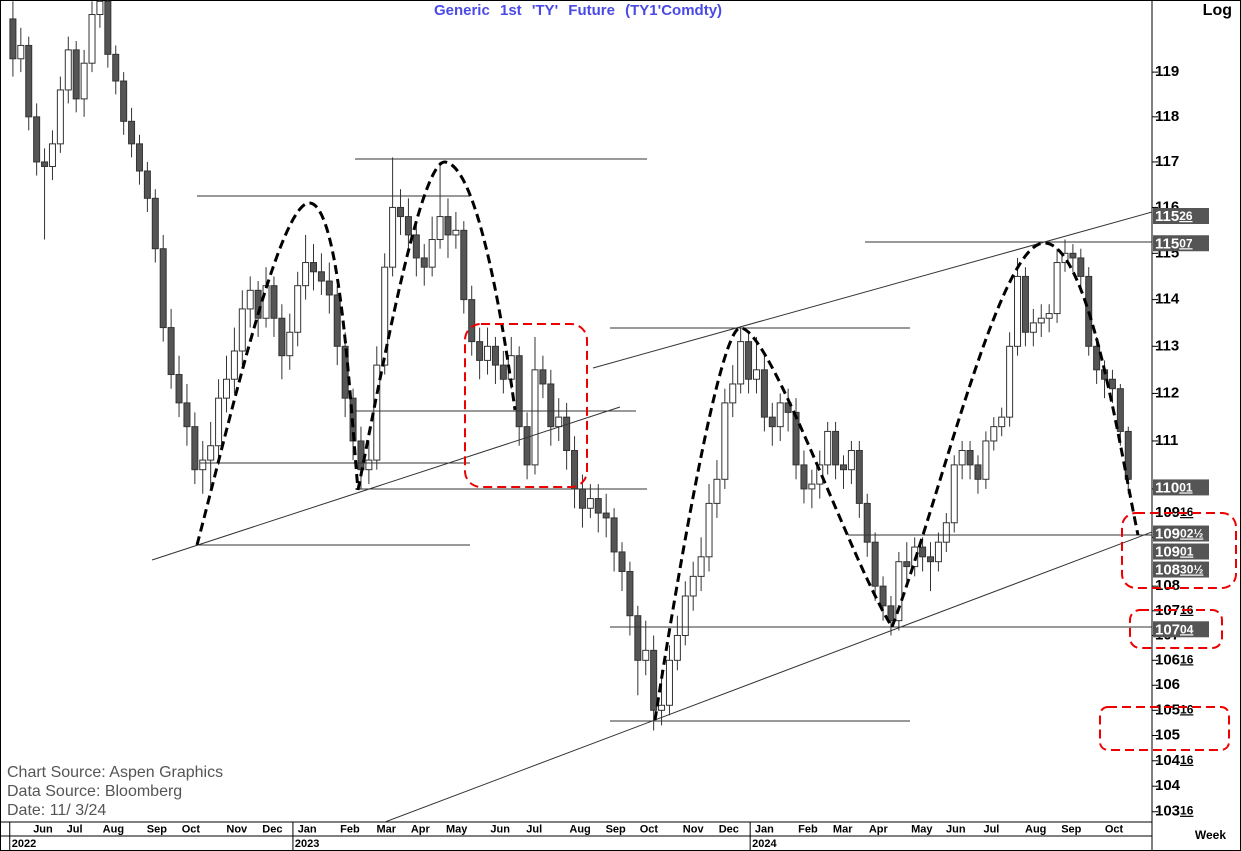  What do you see at coordinates (307, 829) in the screenshot?
I see `x-tick-label: Jan` at bounding box center [307, 829].